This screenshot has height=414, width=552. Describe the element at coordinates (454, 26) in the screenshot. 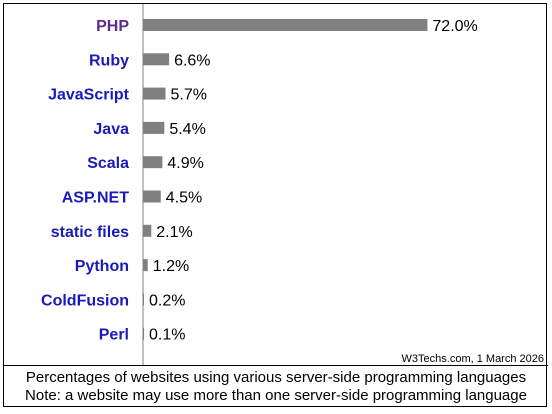

I see `value-label-php: 72.0%` at that location.